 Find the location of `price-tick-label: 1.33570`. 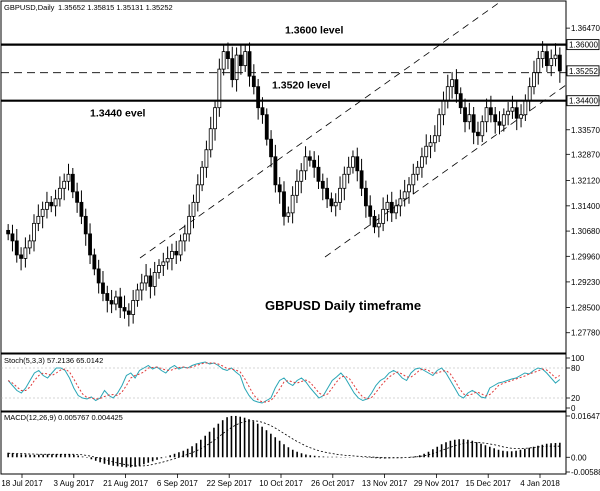

price-tick-label: 1.33570 is located at coordinates (585, 130).